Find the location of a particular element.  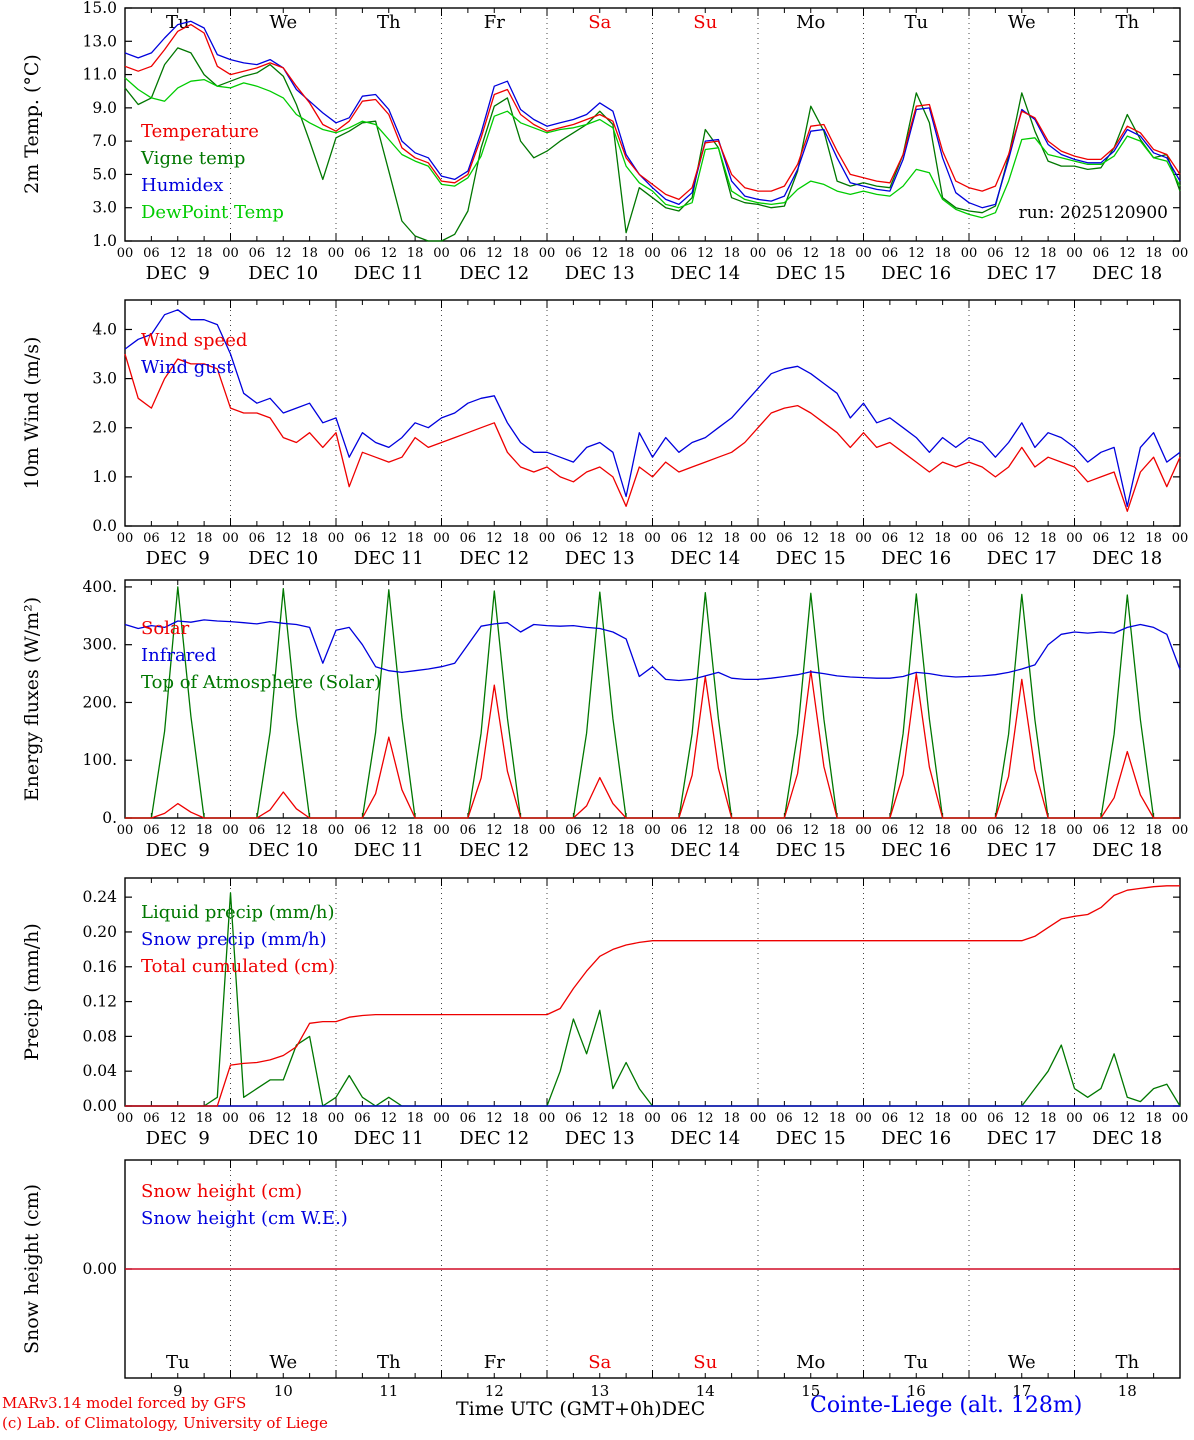

svg-text: DEC 9 is located at coordinates (178, 1138).